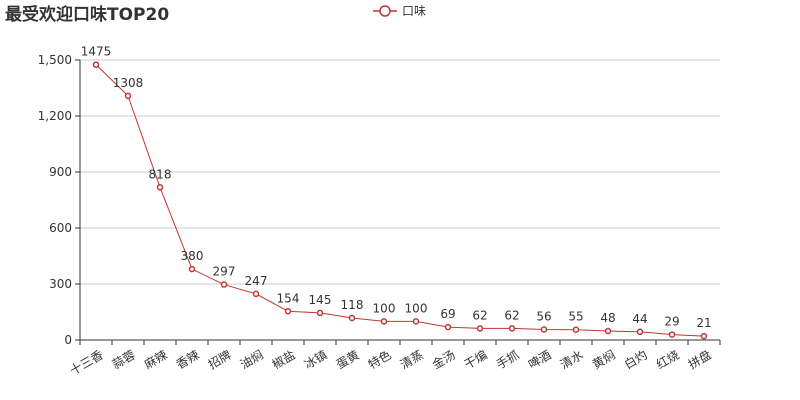 This screenshot has width=800, height=400. I want to click on x-tick-label: 冰镇, so click(316, 360).